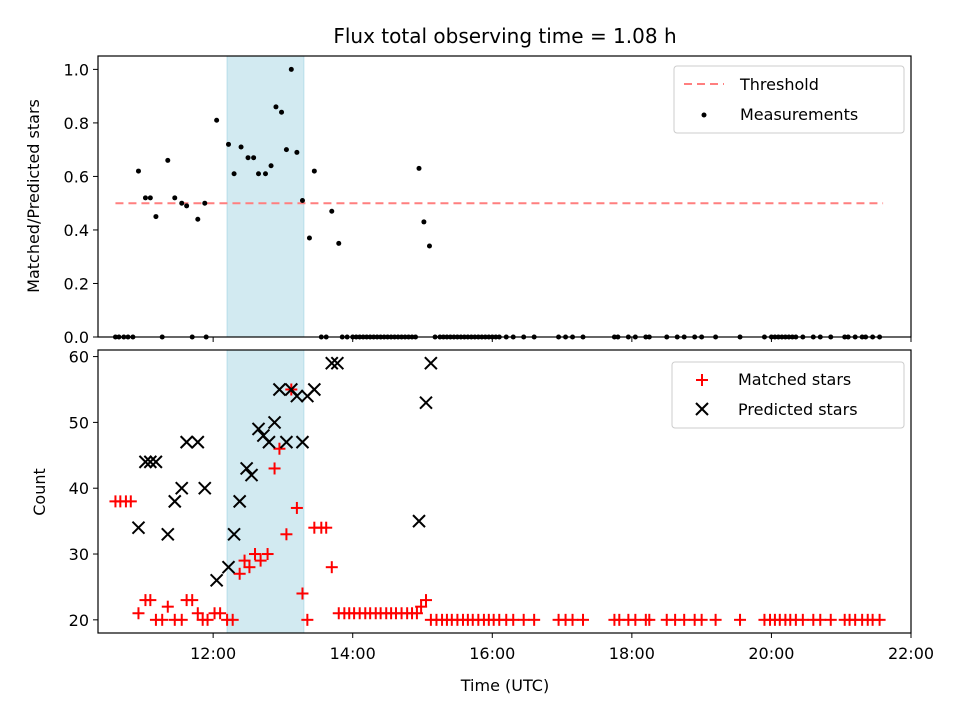 The image size is (960, 720). Describe the element at coordinates (798, 409) in the screenshot. I see `legend-predicted-label: Predicted stars` at that location.